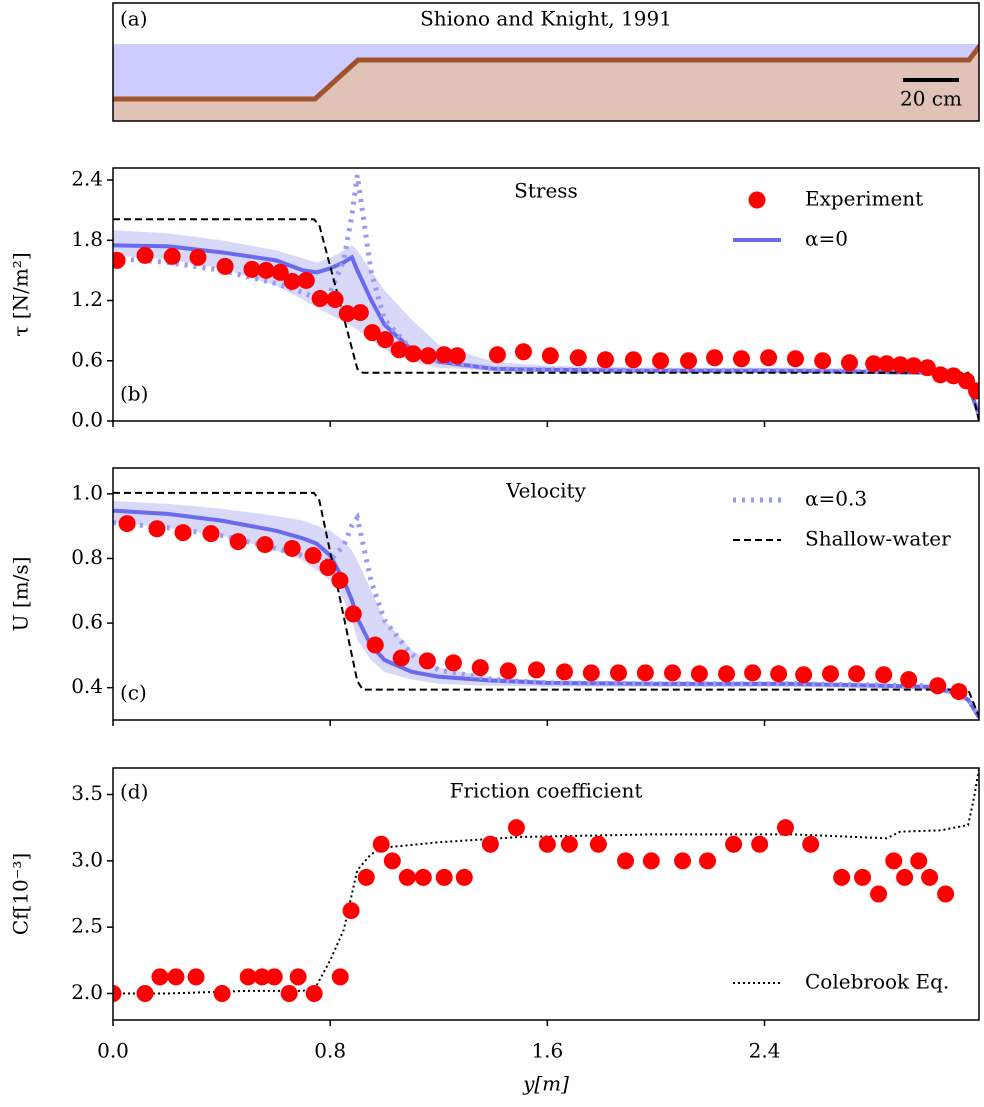 This screenshot has height=1107, width=984. I want to click on x-axis-label: y[m], so click(545, 1084).